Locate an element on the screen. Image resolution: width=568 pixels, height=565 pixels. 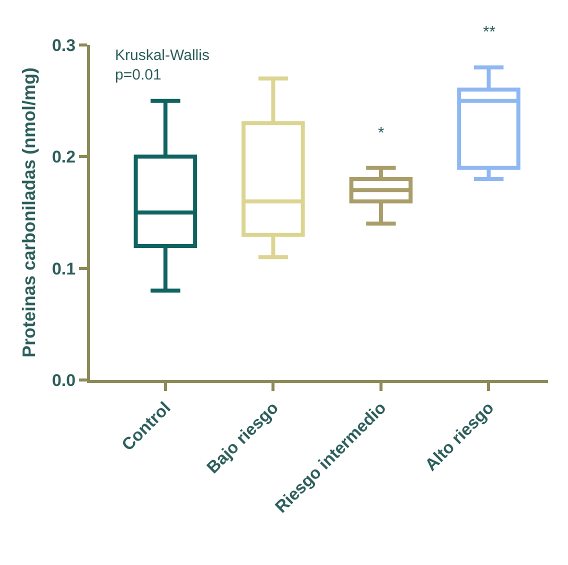
y-axis-title: Proteinas carboniladas (nmol/mg) is located at coordinates (29, 212).